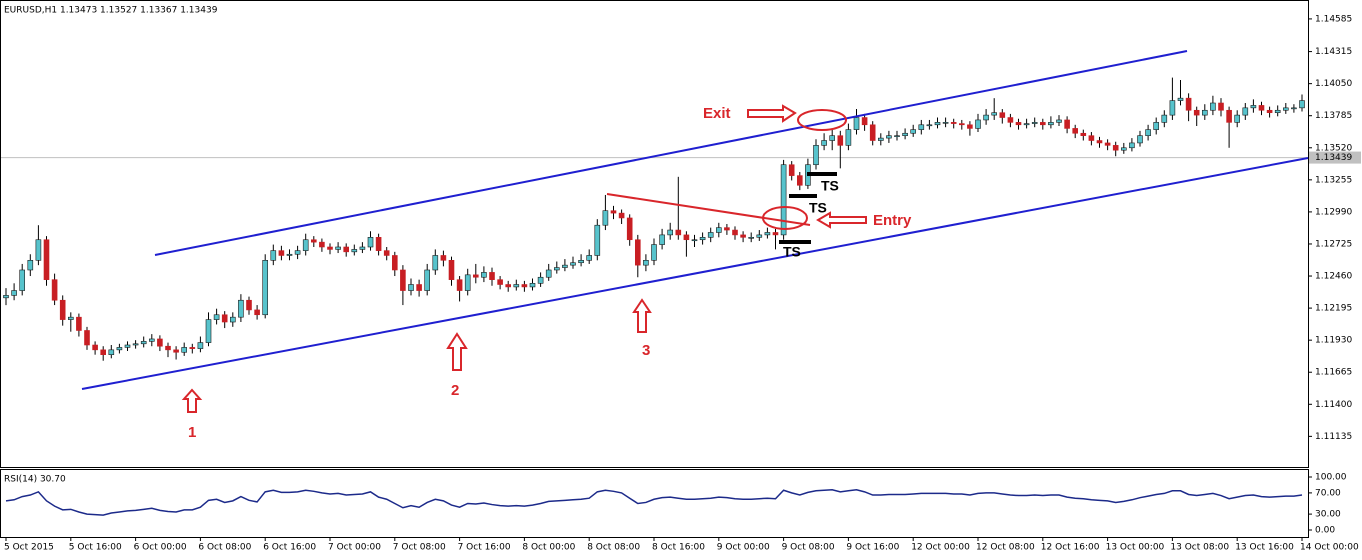 This screenshot has width=1362, height=560. What do you see at coordinates (1070, 548) in the screenshot?
I see `x-tick-label: 12 Oct 16:00` at bounding box center [1070, 548].